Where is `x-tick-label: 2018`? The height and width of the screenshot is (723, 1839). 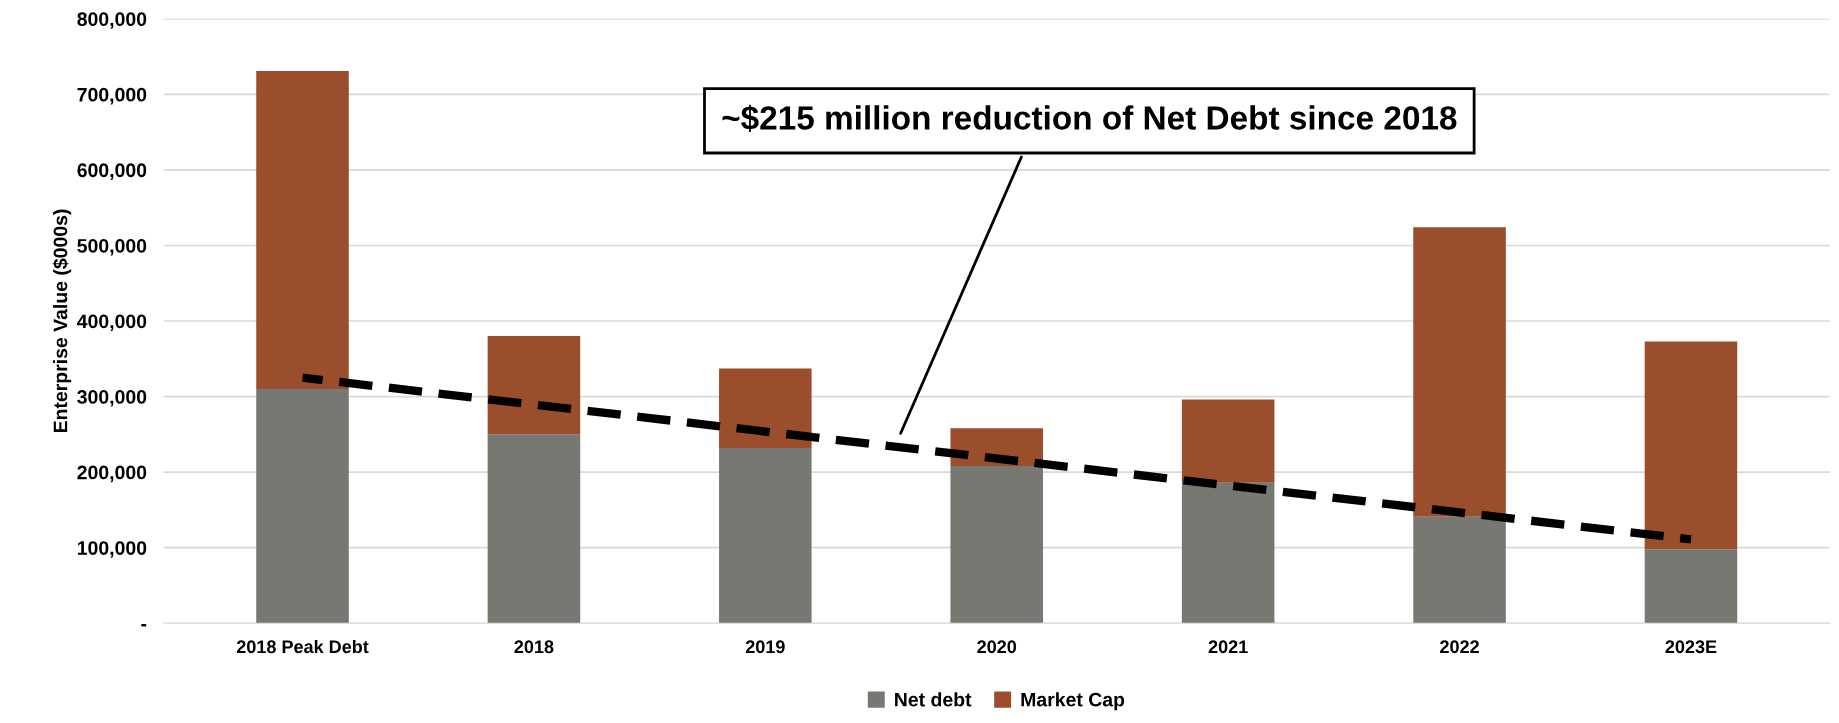
x-tick-label: 2018 is located at coordinates (534, 647).